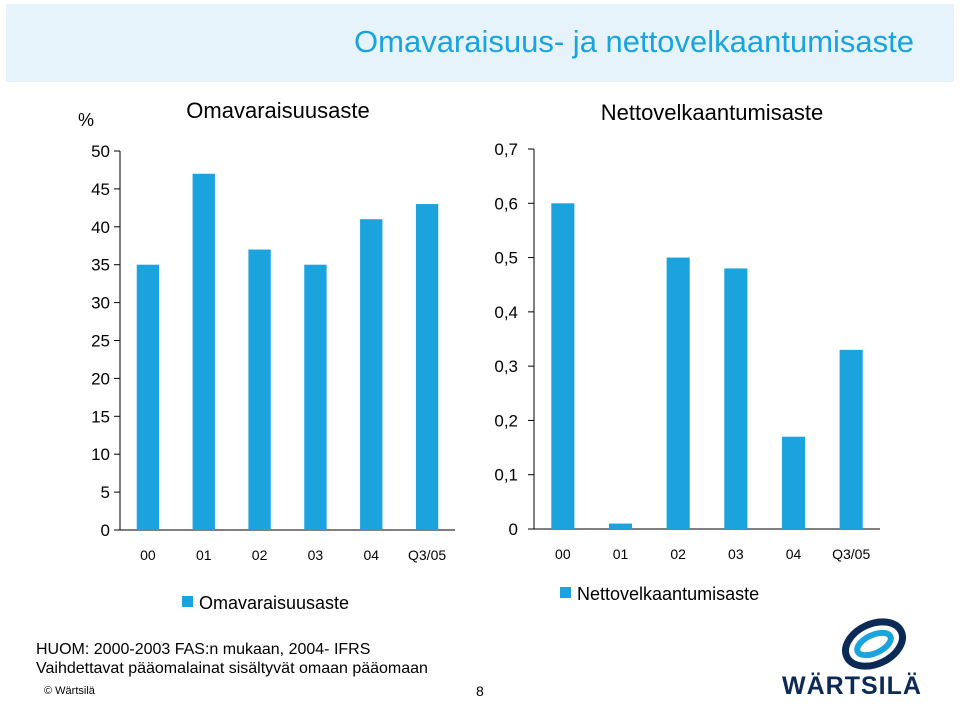 The image size is (960, 706). I want to click on right-category-label: 04, so click(794, 554).